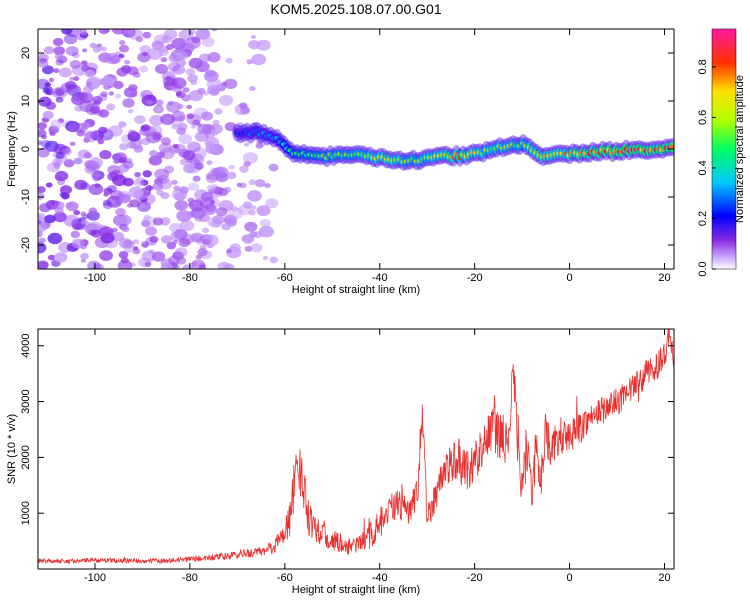 The height and width of the screenshot is (600, 750). I want to click on x-tick-label: -80, so click(190, 278).